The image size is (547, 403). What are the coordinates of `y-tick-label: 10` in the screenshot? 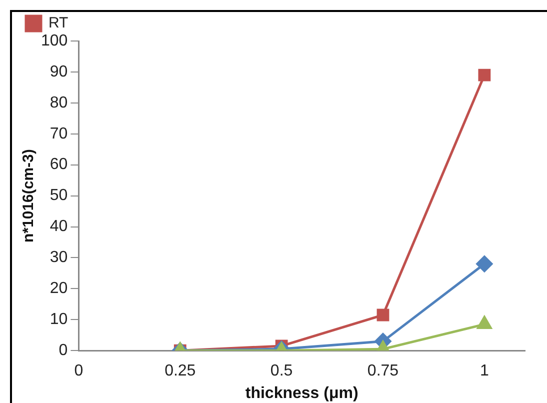 It's located at (59, 319).